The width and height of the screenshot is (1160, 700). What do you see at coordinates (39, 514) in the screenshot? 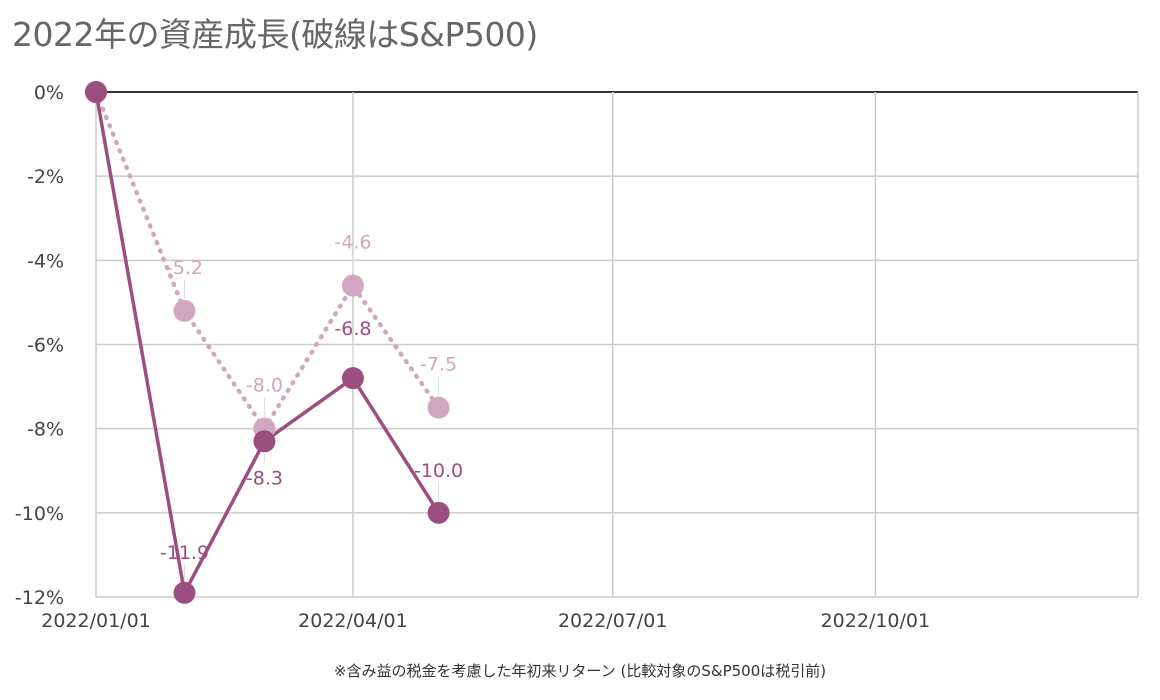
I see `y-tick-label: -10%` at bounding box center [39, 514].